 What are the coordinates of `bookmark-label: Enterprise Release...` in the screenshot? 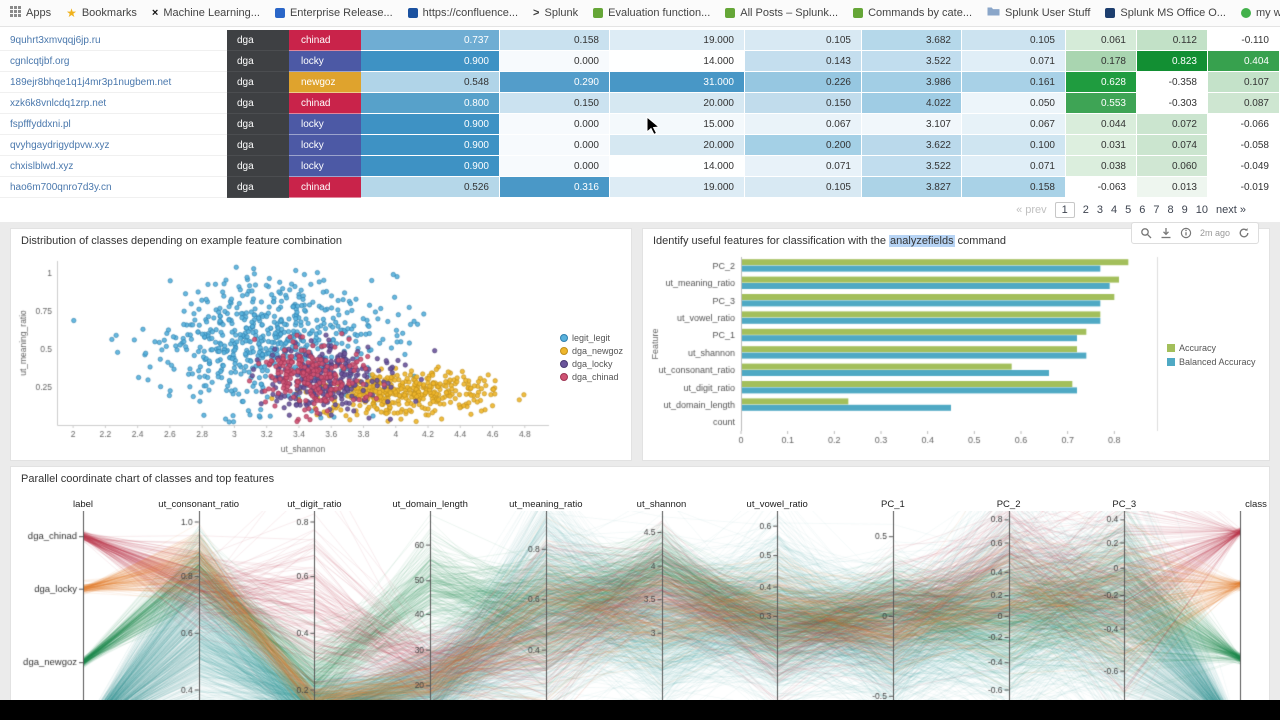 It's located at (341, 13).